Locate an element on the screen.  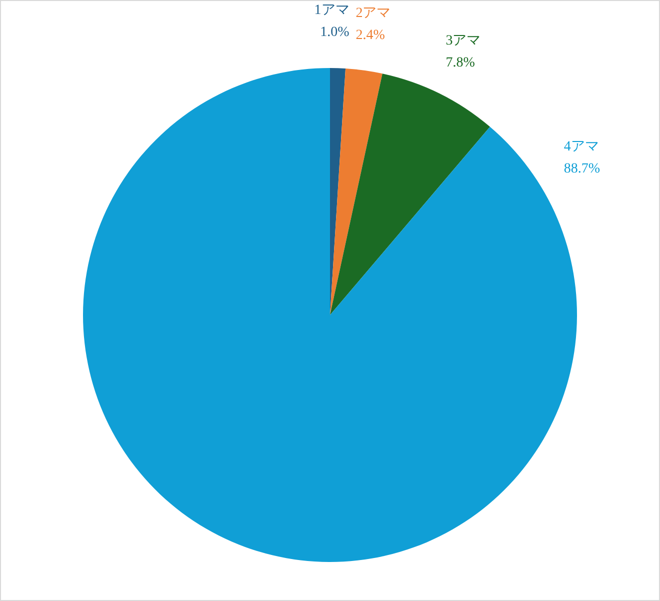
slice-label: 1アマ is located at coordinates (332, 10).